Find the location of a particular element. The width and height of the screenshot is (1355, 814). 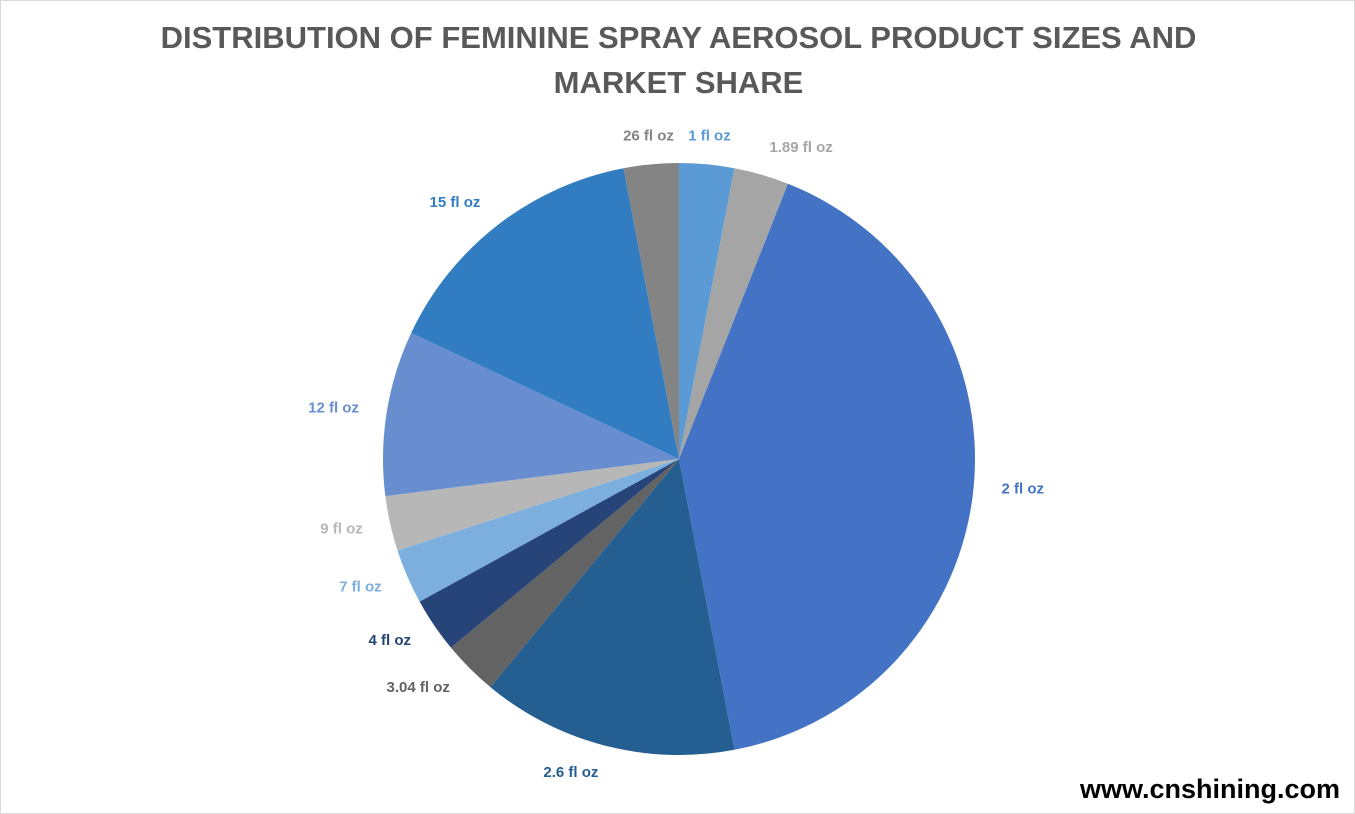

slice-label: 1 fl oz is located at coordinates (709, 135).